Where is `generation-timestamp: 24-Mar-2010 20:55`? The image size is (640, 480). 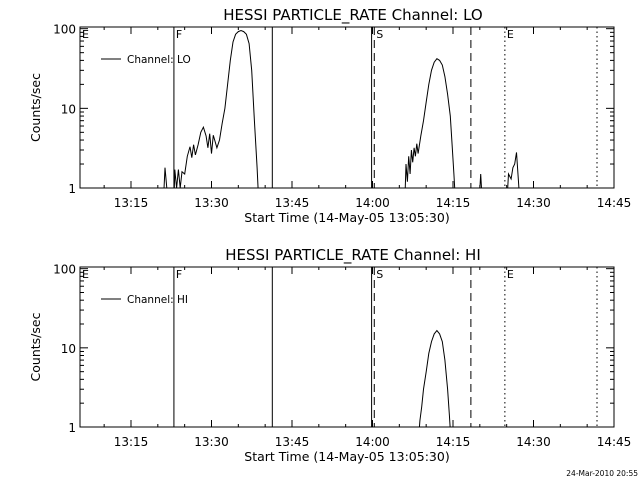
generation-timestamp: 24-Mar-2010 20:55 is located at coordinates (602, 473).